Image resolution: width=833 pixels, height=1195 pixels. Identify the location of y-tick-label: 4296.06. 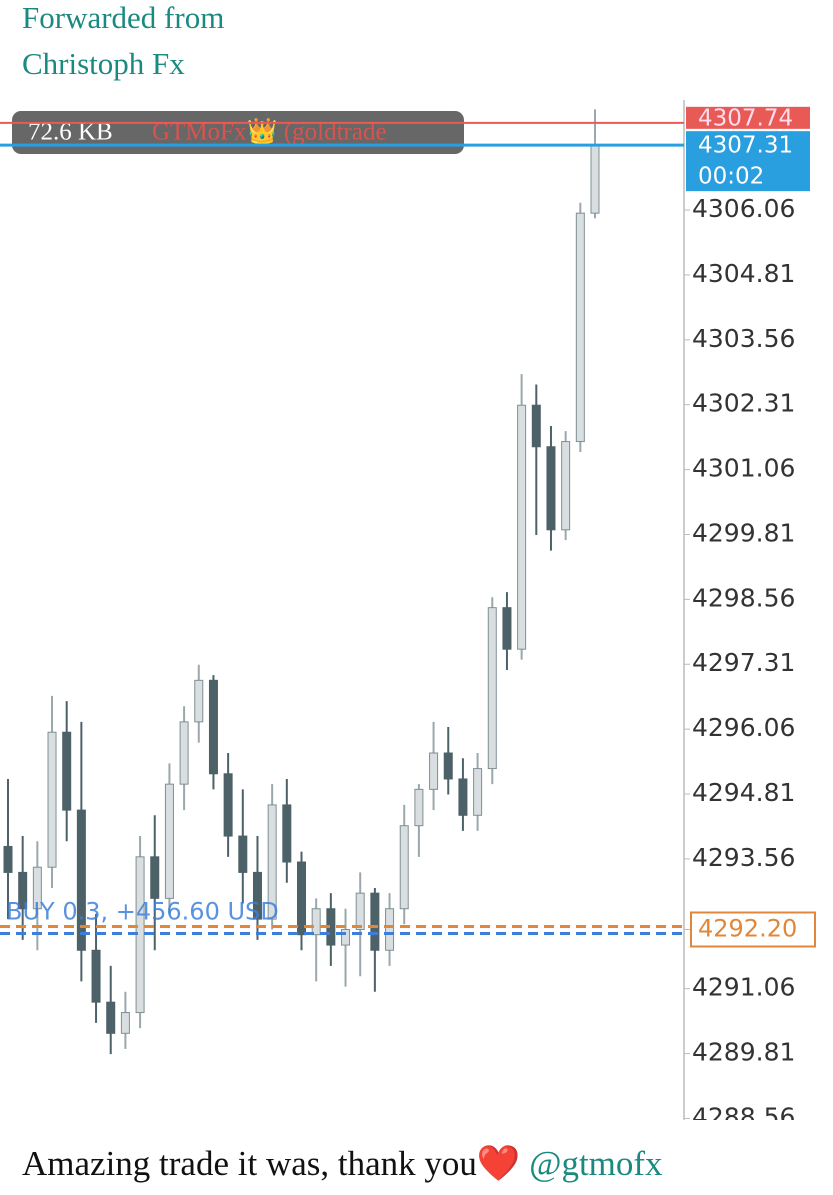
(743, 727).